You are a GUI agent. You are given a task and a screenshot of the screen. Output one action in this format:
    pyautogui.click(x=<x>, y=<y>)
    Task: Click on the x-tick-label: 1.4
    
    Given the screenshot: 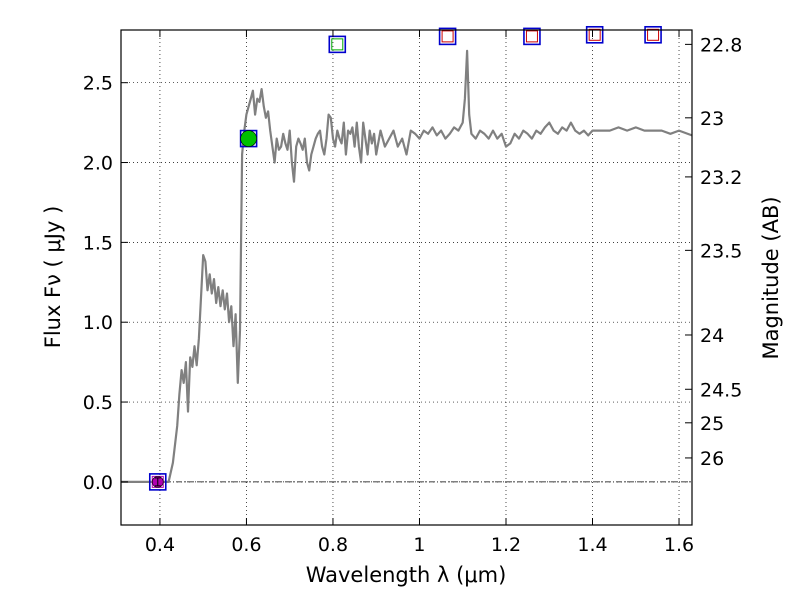 What is the action you would take?
    pyautogui.click(x=592, y=545)
    